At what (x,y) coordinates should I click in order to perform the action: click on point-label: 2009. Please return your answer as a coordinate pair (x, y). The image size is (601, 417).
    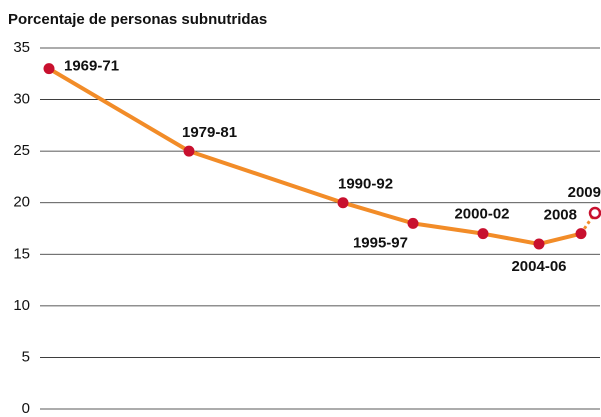
    Looking at the image, I should click on (584, 192).